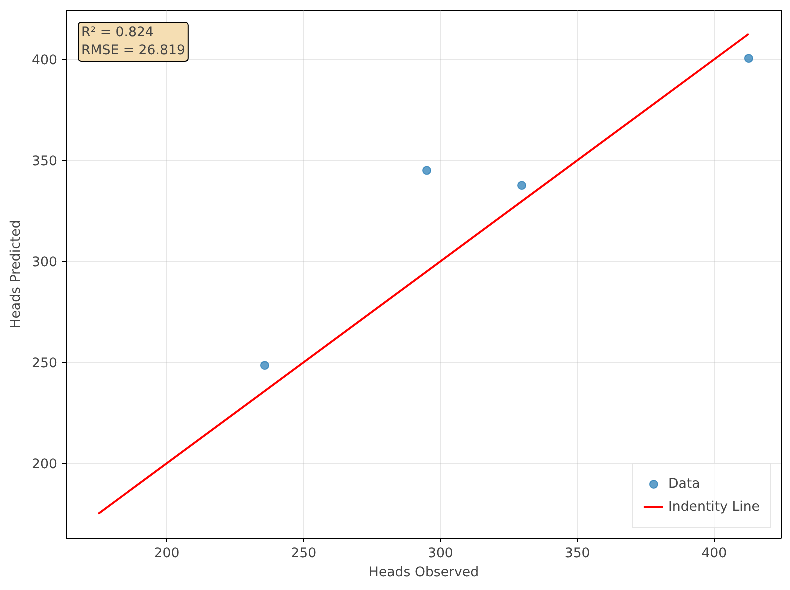 The height and width of the screenshot is (590, 790). I want to click on y-axis-title: Heads Predicted, so click(16, 274).